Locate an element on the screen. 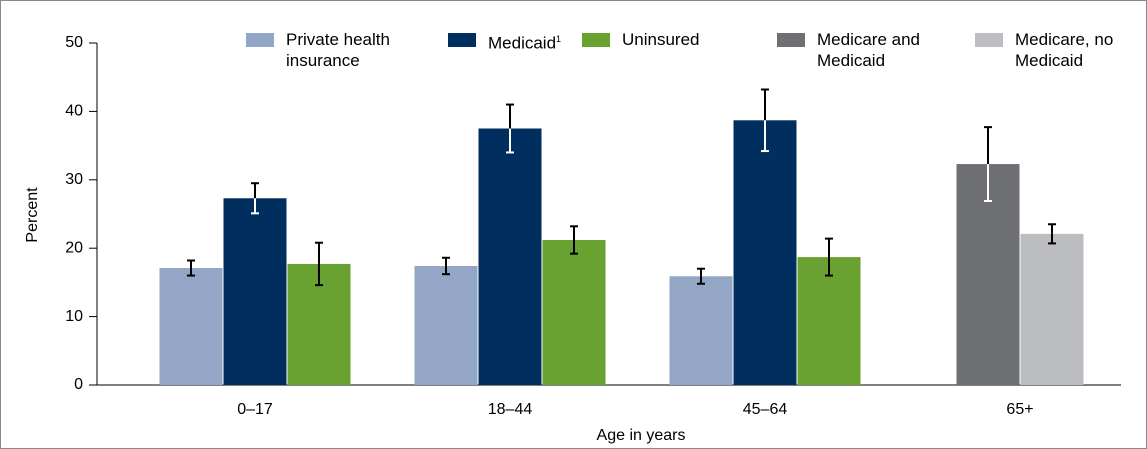 The image size is (1147, 449). y-tick-label: 20 is located at coordinates (74, 247).